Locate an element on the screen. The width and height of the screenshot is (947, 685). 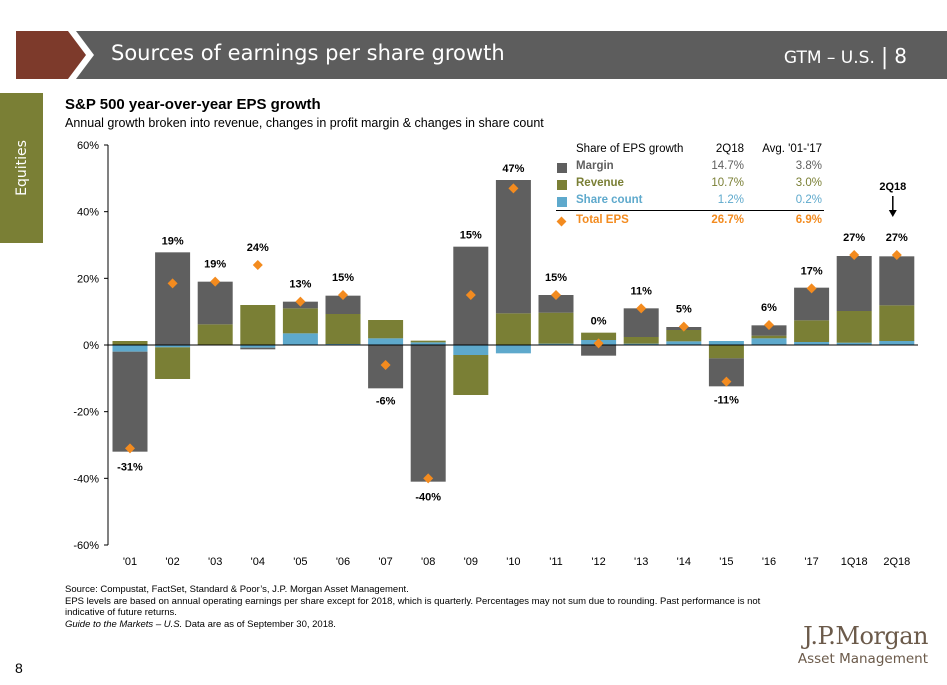
x-tick-label: '08 is located at coordinates (428, 562).